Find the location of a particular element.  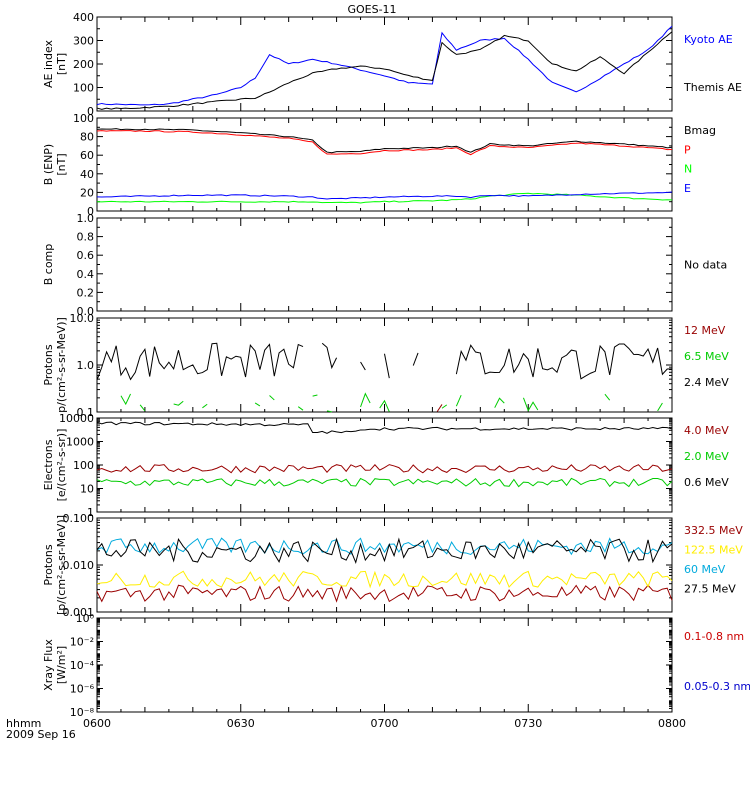

y-tick-label: 10⁻⁸ is located at coordinates (82, 712).